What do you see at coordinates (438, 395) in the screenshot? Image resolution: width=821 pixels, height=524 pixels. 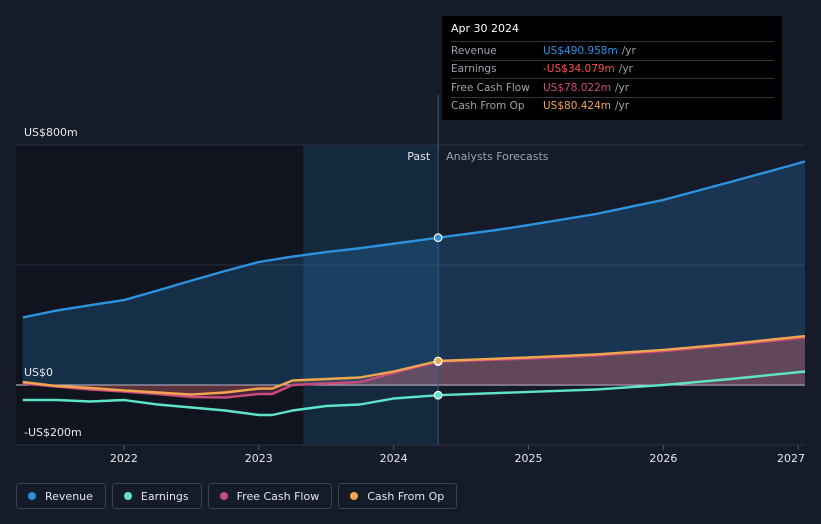 I see `earnings-marker` at bounding box center [438, 395].